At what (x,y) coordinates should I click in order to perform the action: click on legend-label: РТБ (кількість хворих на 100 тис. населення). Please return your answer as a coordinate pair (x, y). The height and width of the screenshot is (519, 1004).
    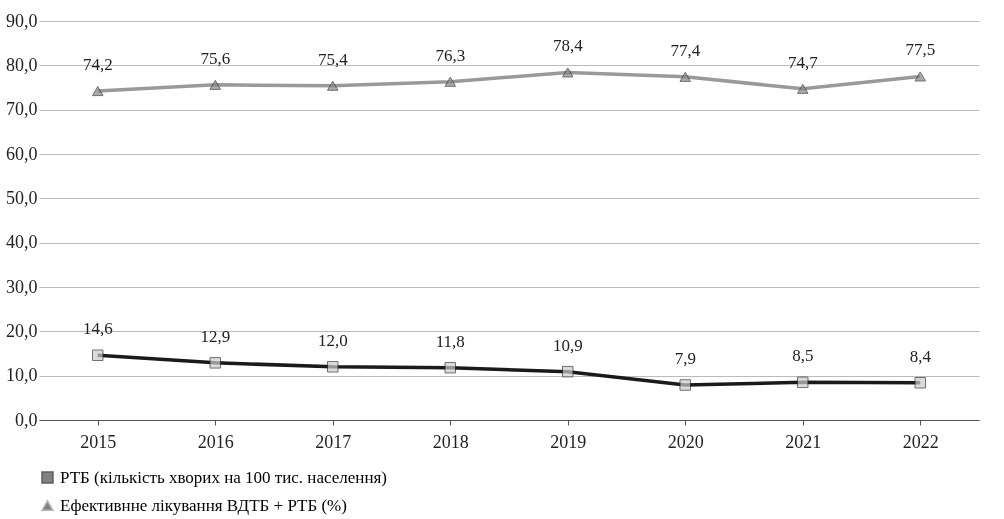
    Looking at the image, I should click on (224, 477).